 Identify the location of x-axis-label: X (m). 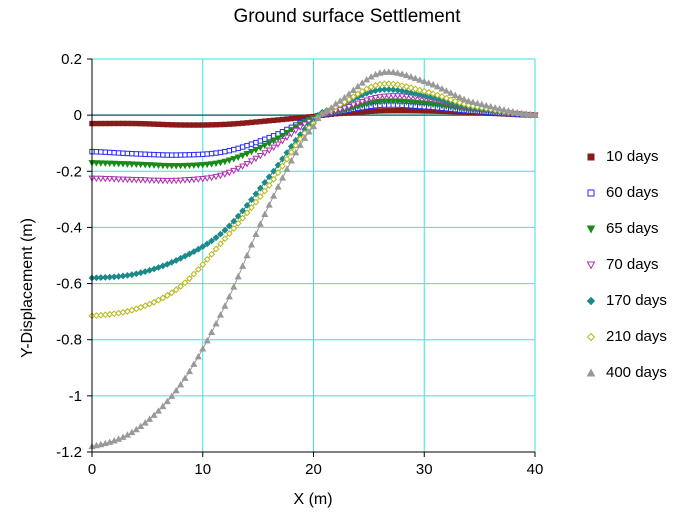
(313, 499).